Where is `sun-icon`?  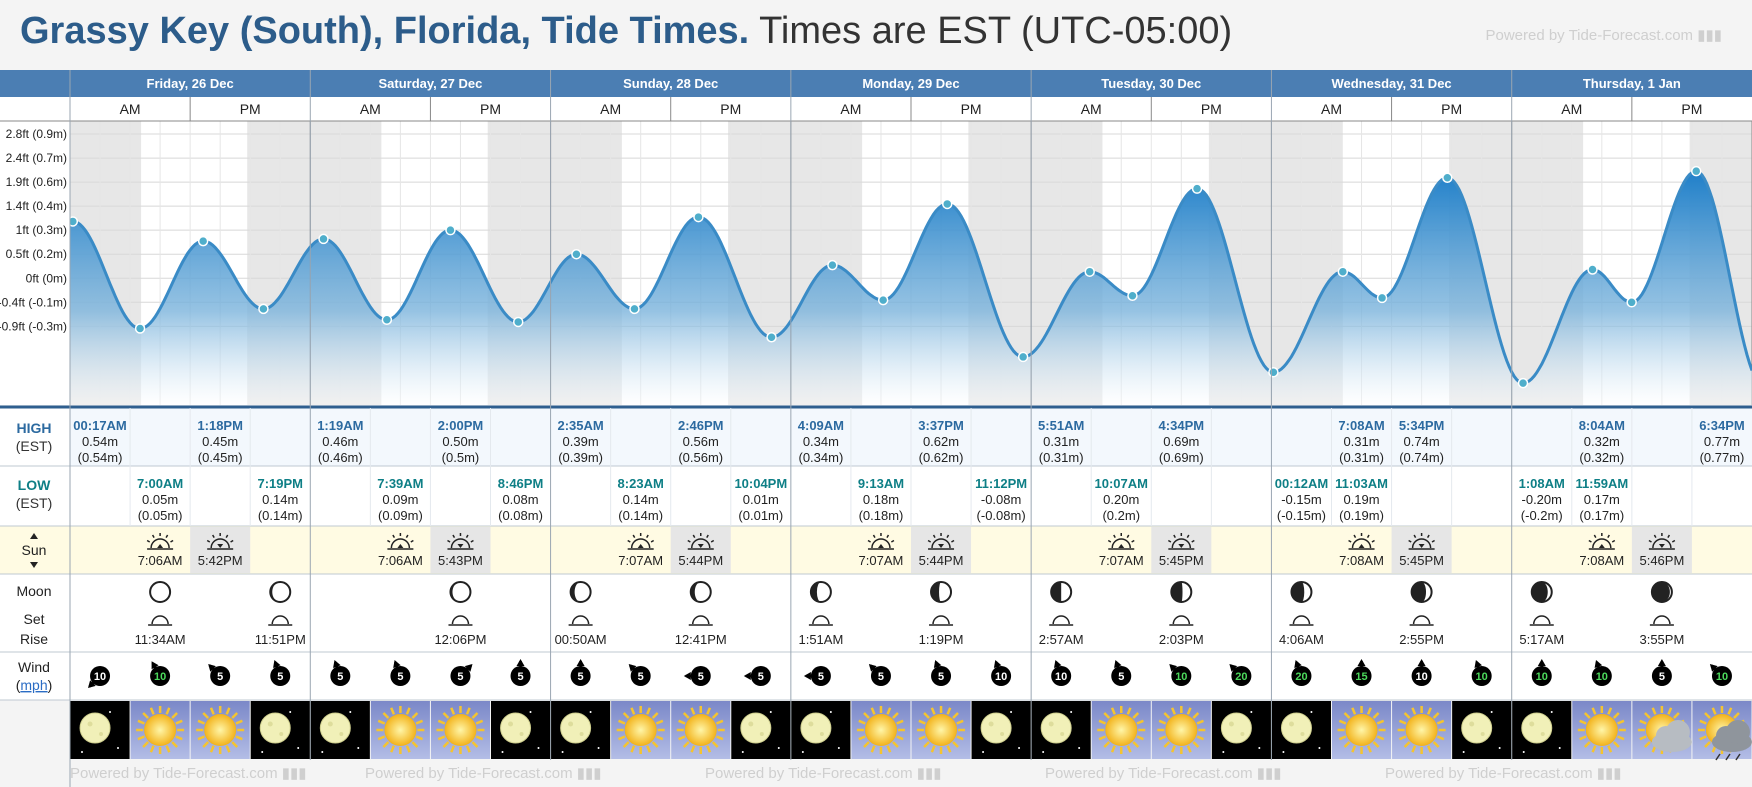
sun-icon is located at coordinates (220, 730).